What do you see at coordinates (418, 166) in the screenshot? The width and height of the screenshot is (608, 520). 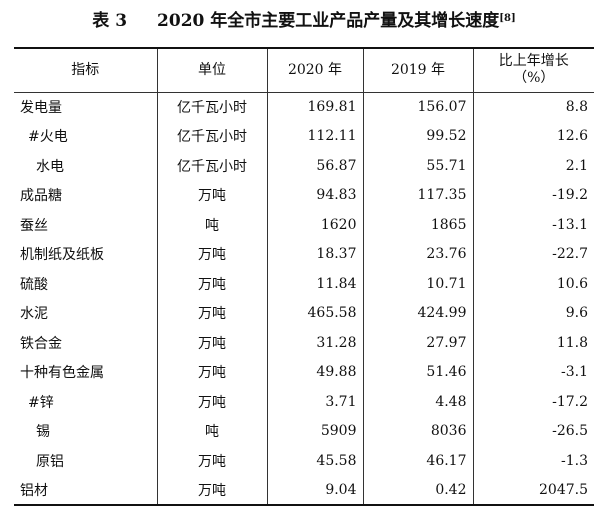 I see `cell-2019: 55.71` at bounding box center [418, 166].